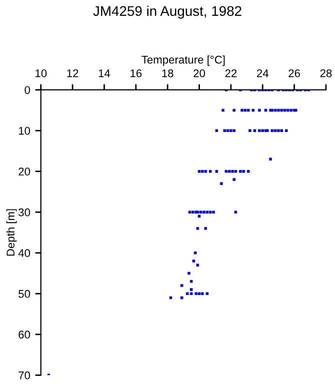 Image resolution: width=335 pixels, height=384 pixels. I want to click on y-tick-label: 50, so click(24, 294).